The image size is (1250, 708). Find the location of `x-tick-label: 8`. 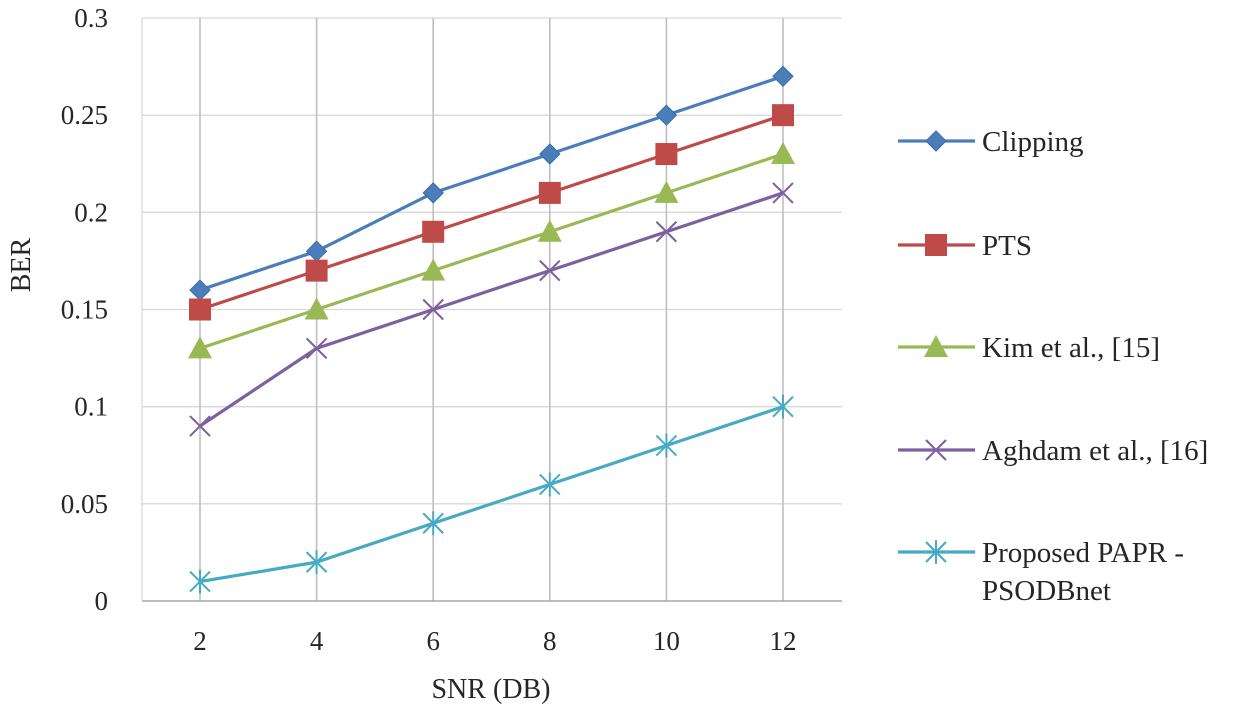

x-tick-label: 8 is located at coordinates (550, 641).